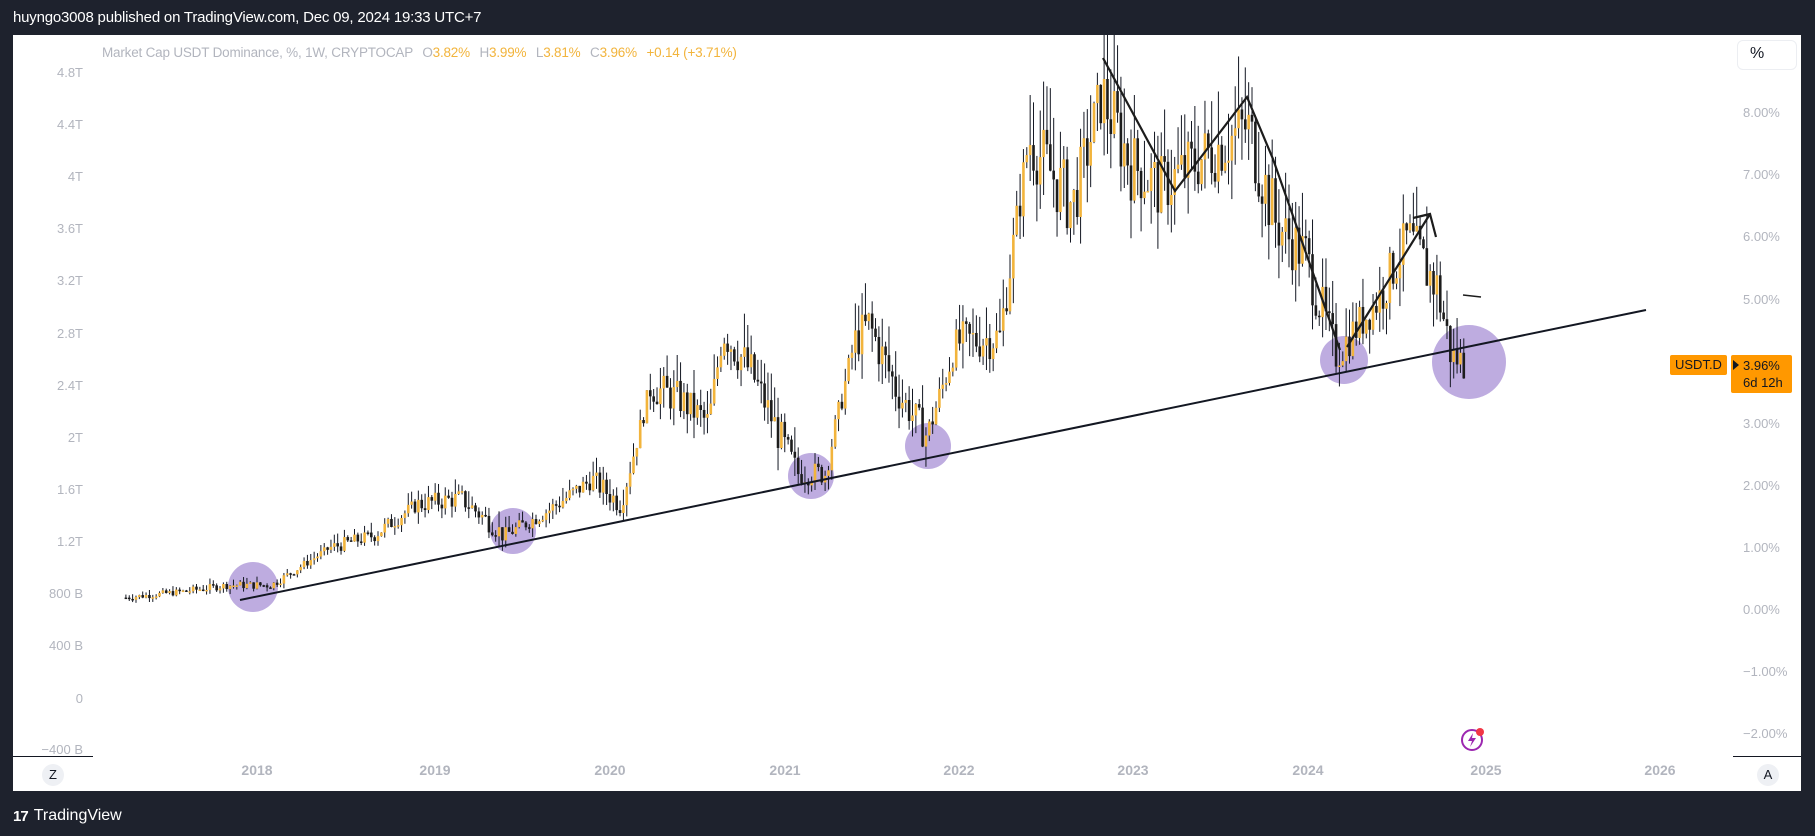 This screenshot has width=1815, height=836. I want to click on right-axis-label: 6.00%, so click(1761, 236).